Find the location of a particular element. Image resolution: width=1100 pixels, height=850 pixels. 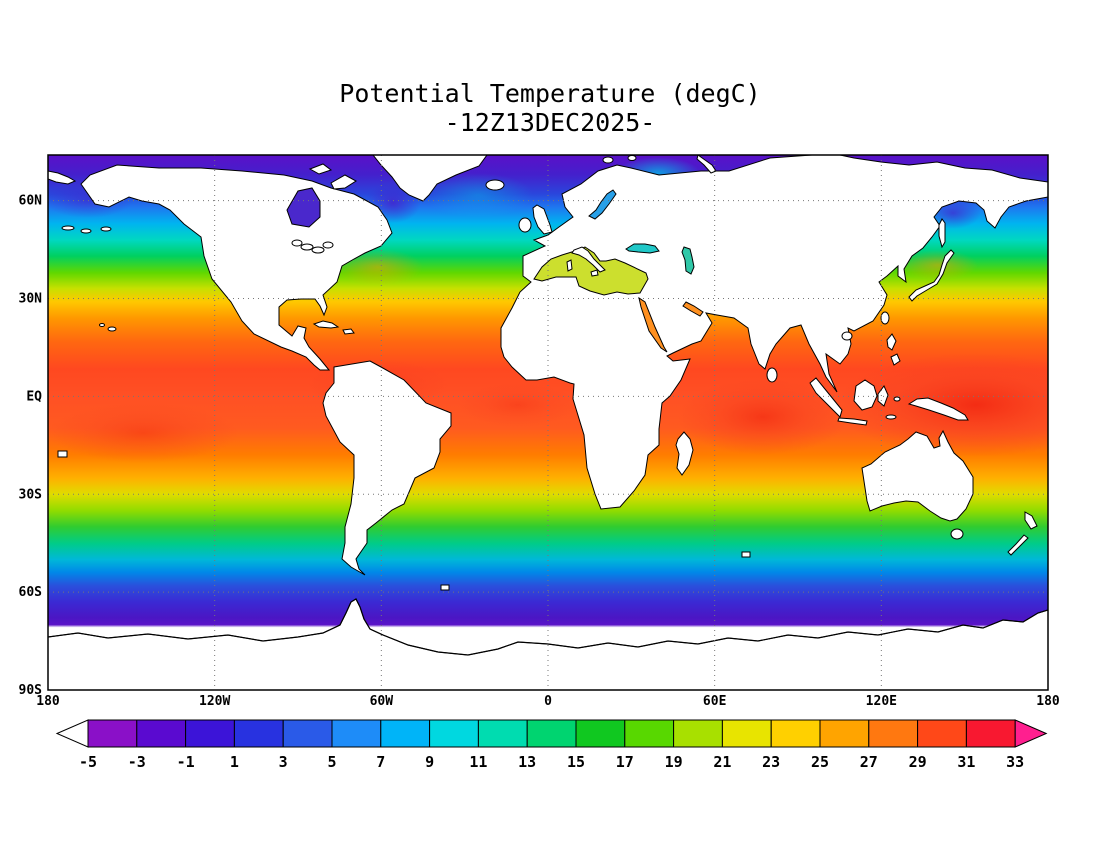

colorbar-tick-label: 7 is located at coordinates (380, 762).